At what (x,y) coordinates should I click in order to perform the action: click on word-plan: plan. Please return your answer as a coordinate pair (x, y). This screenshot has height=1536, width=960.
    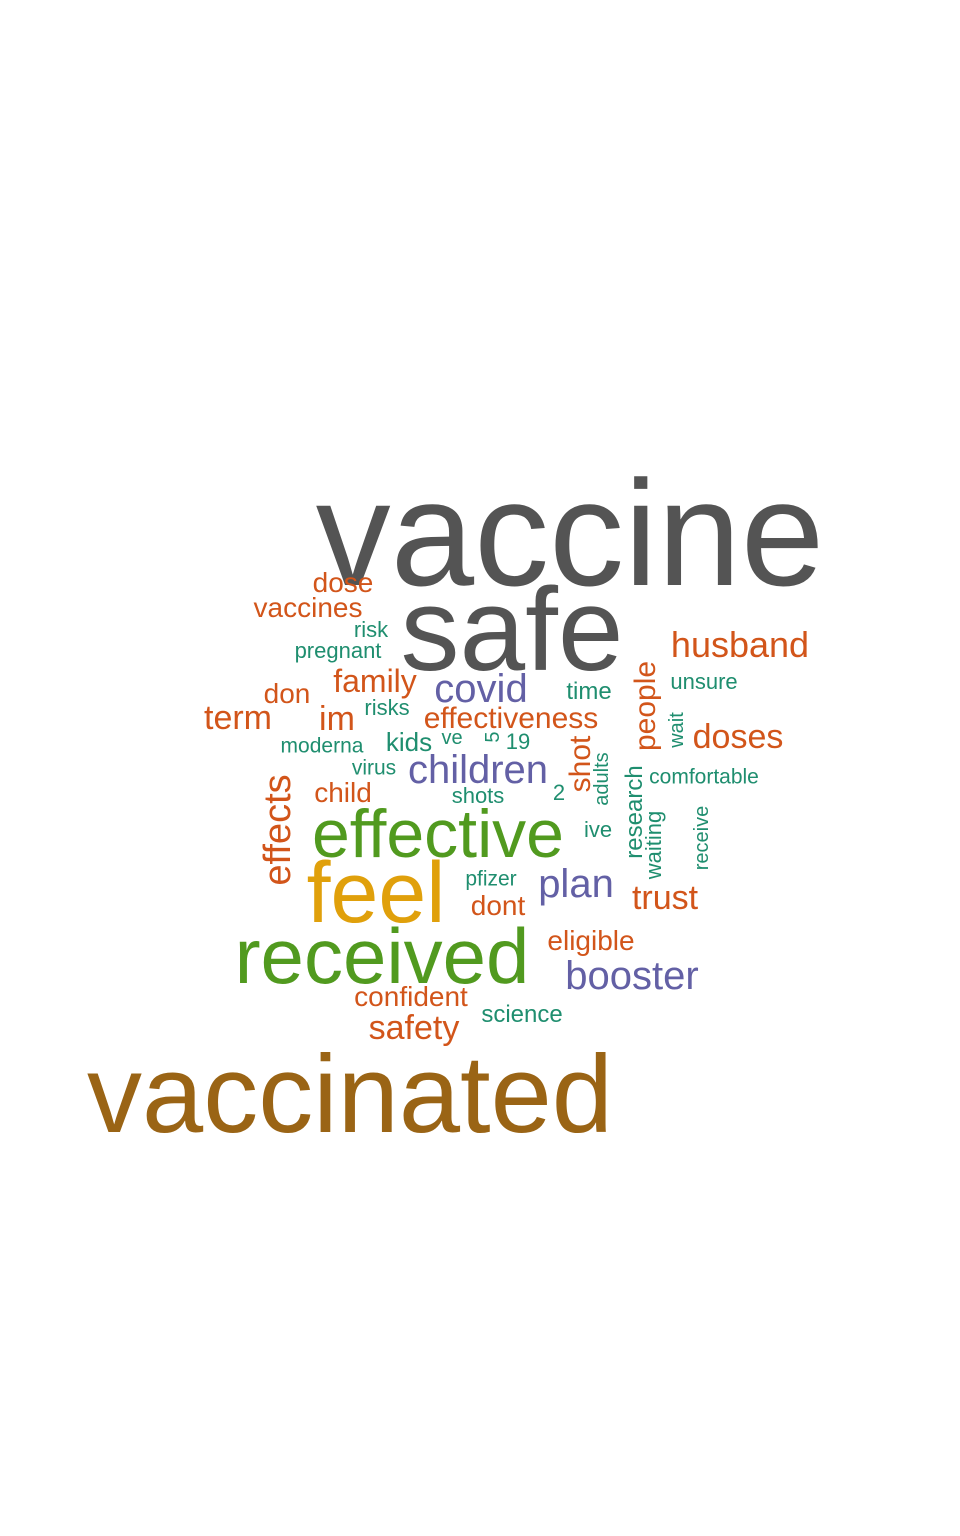
    Looking at the image, I should click on (576, 884).